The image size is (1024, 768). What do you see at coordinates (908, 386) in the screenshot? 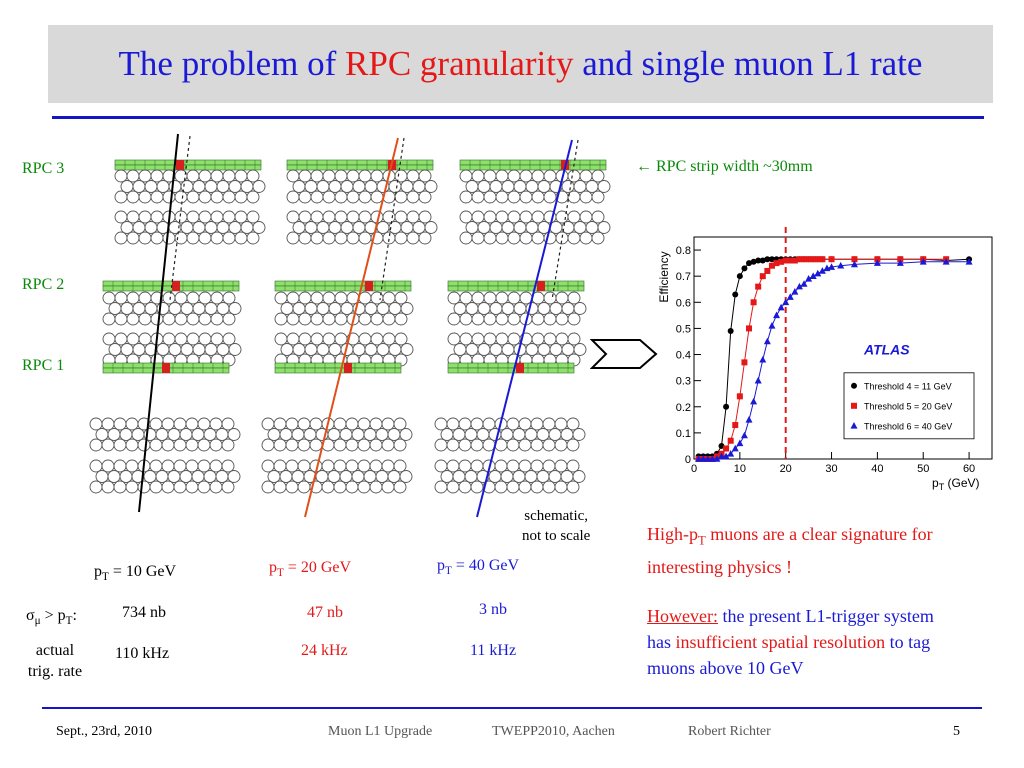
I see `legend-entry: Threshold 4 = 11 GeV` at bounding box center [908, 386].